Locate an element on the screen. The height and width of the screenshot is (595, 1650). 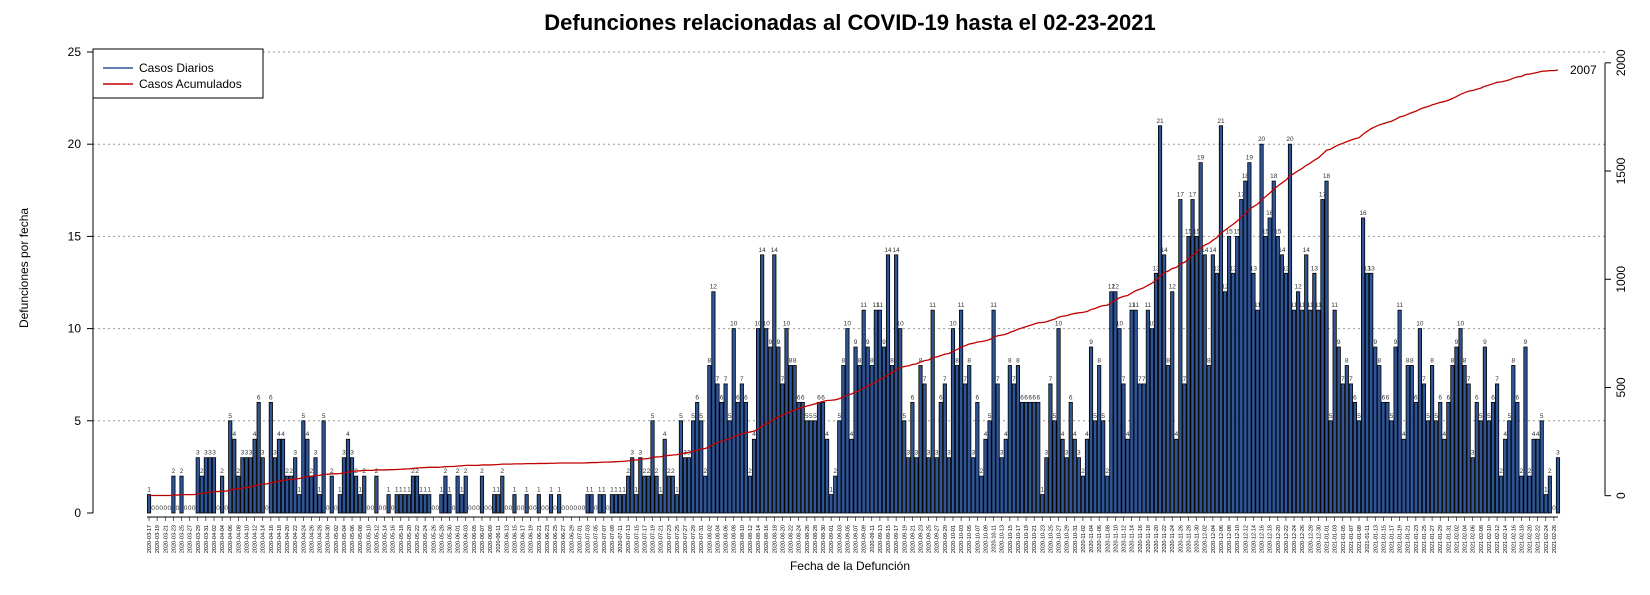
legend-label-daily: Casos Diarios is located at coordinates (176, 68).